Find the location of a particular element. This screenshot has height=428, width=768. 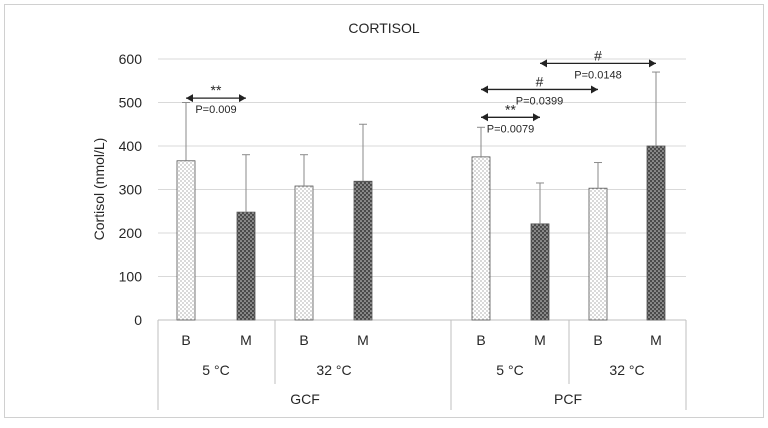

temperature-label-1: 5 °C is located at coordinates (215, 370).